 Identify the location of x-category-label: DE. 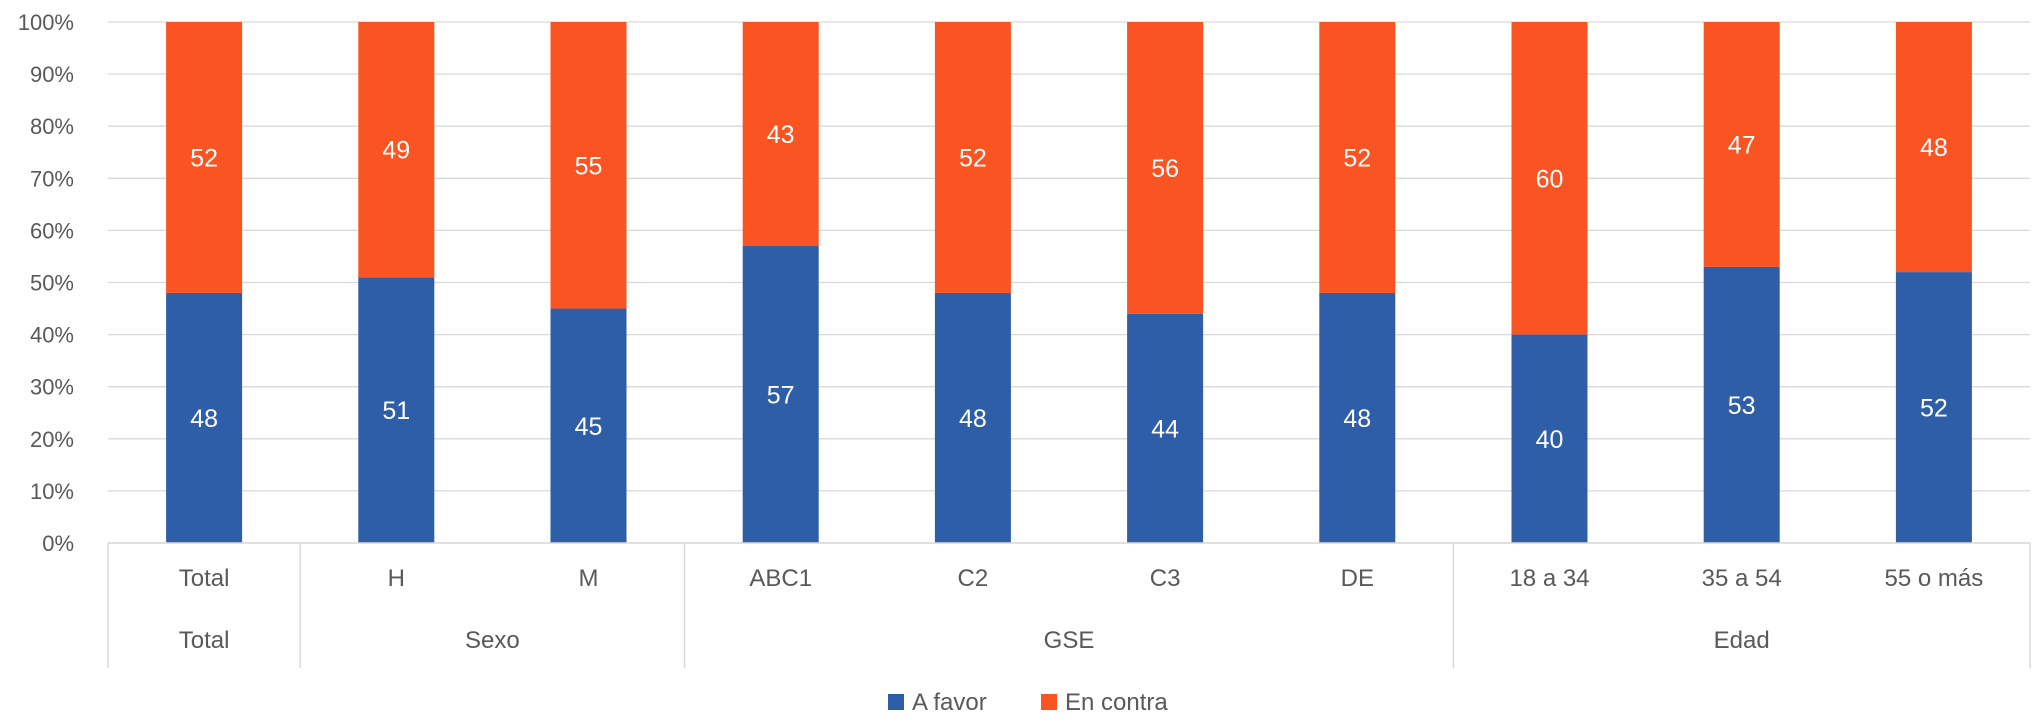
(1357, 578).